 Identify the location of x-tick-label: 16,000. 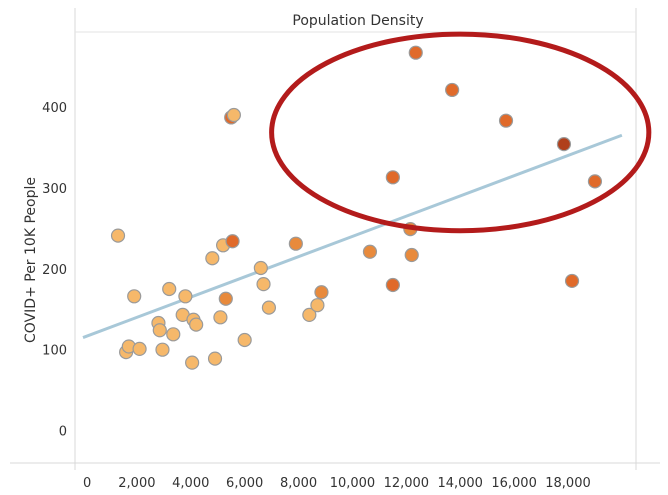
(514, 483).